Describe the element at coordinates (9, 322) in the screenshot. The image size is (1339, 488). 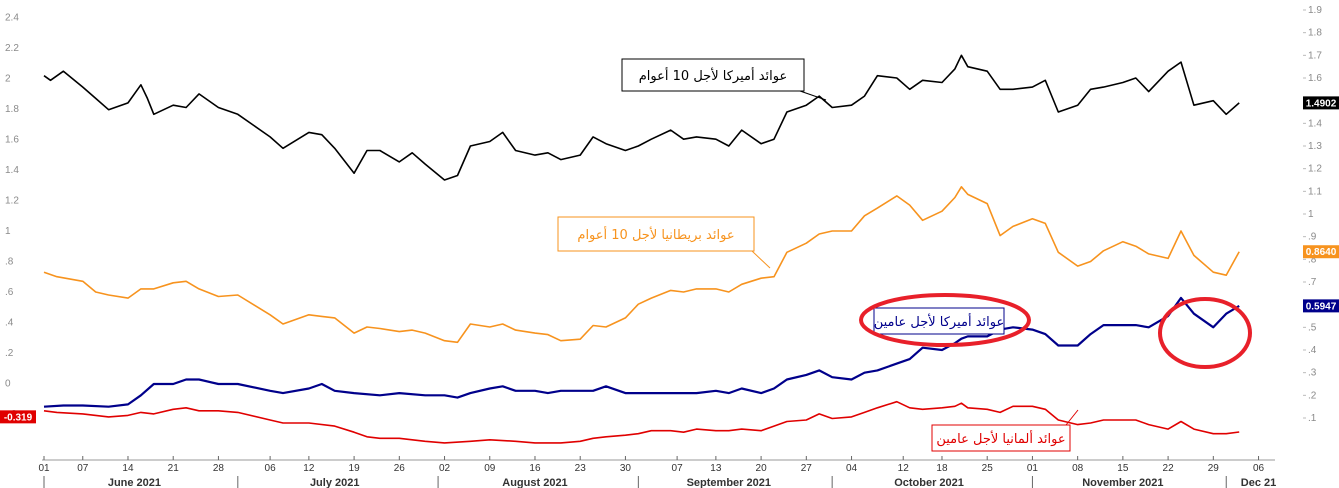
I see `left-tick-label: .4` at that location.